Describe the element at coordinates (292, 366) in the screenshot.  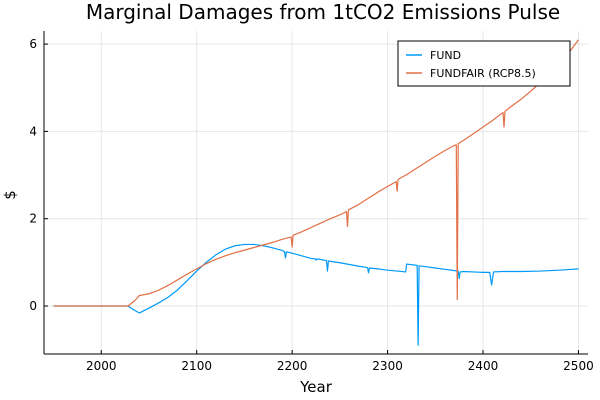
I see `x-tick-label: 2200` at that location.